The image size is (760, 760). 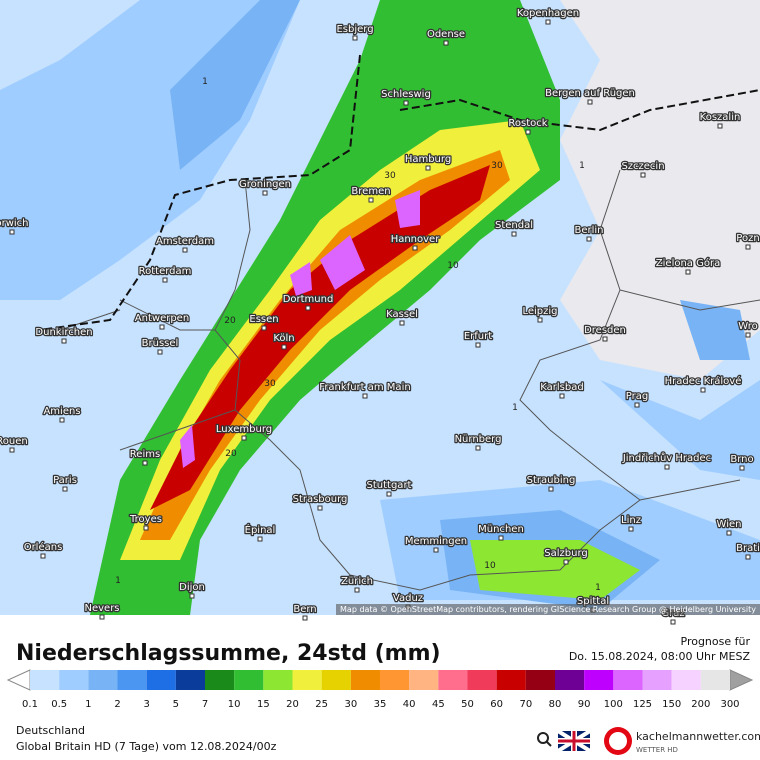 I want to click on city-label: Brno, so click(x=741, y=459).